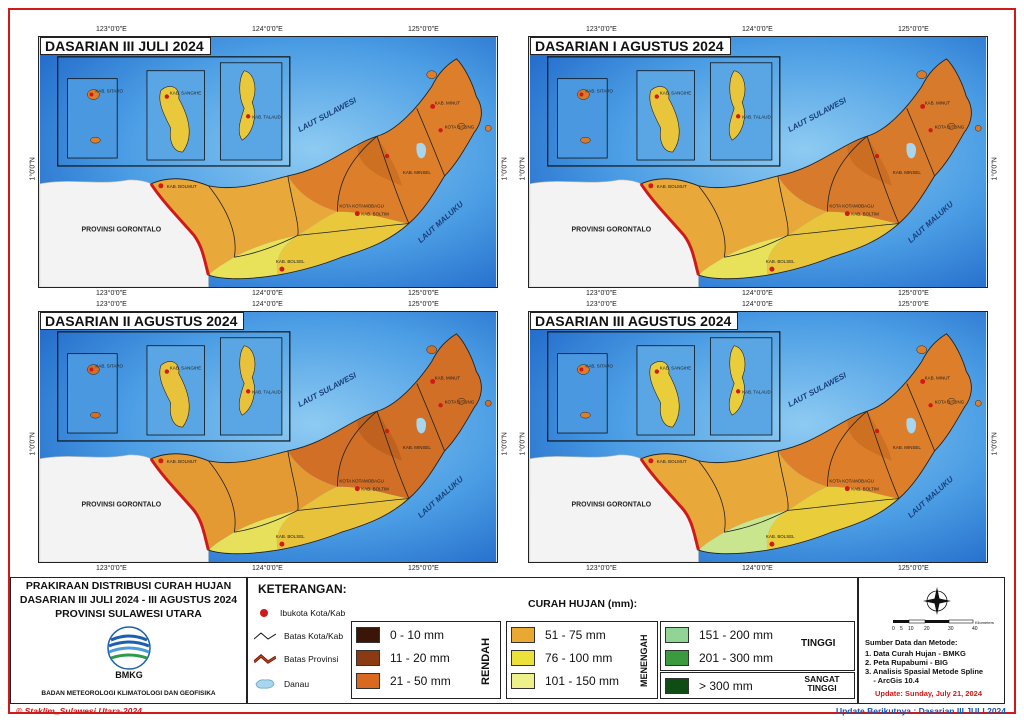  Describe the element at coordinates (426, 660) in the screenshot. I see `legend-group-rendah: 0 - 10 mm 11 - 20 mm 21 - 50 mm RENDAH` at that location.